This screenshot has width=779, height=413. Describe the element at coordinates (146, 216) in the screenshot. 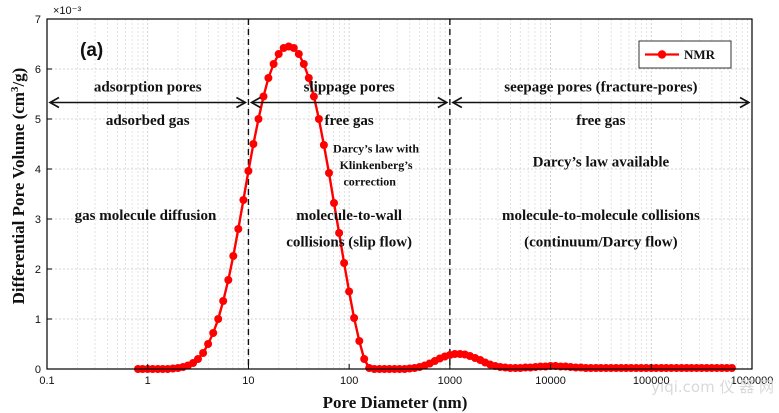

I see `annotation-text: gas molecule diffusion` at that location.